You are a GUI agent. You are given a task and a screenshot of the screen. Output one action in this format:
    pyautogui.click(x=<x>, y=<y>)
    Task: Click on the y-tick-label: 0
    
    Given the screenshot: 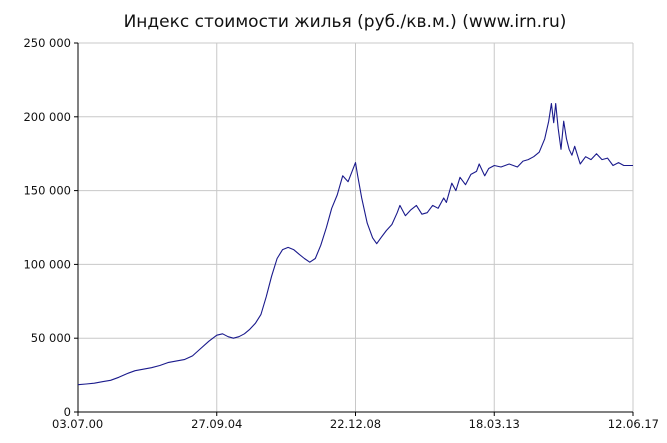 What is the action you would take?
    pyautogui.click(x=67, y=412)
    